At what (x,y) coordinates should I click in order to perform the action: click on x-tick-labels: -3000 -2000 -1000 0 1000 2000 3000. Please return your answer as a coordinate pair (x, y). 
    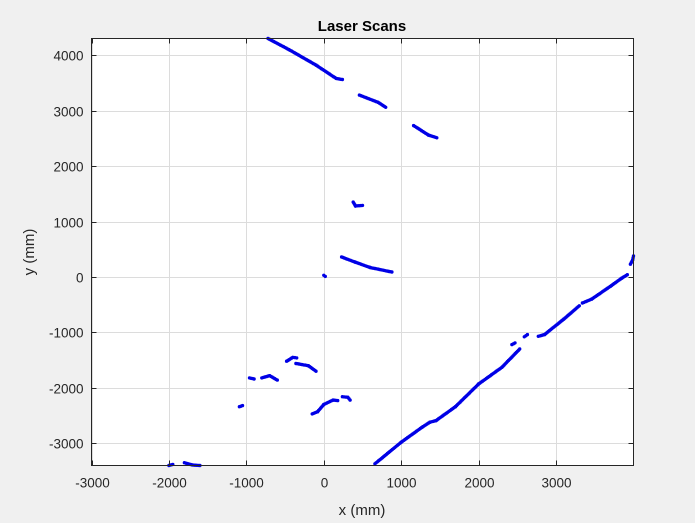
    Looking at the image, I should click on (323, 483).